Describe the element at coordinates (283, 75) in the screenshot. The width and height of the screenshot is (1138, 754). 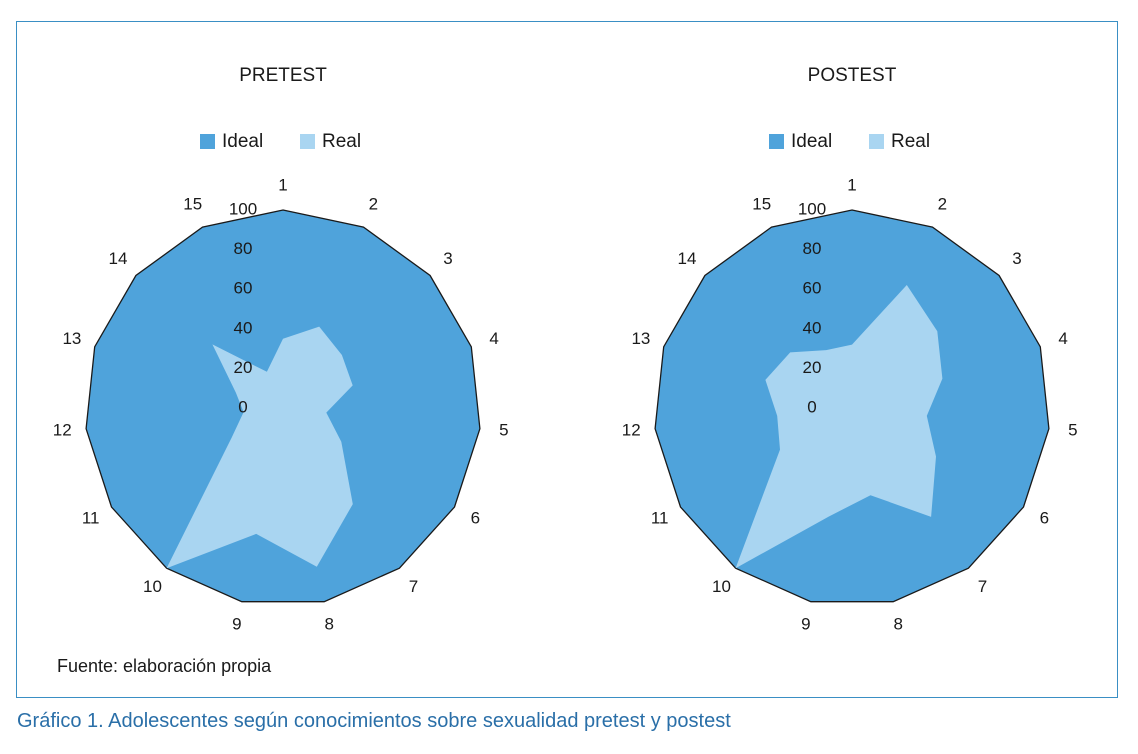
I see `chart-title: PRETEST` at that location.